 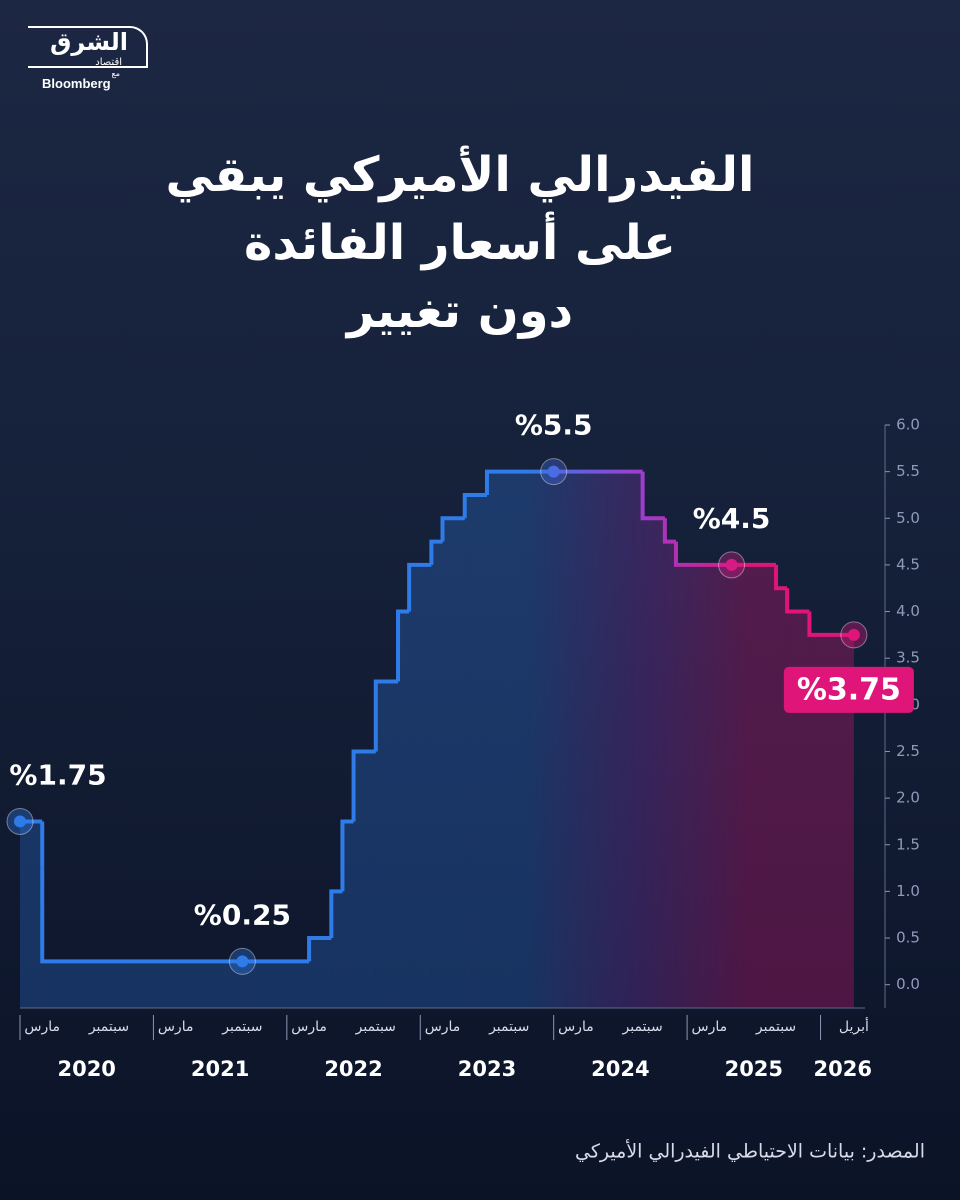 What do you see at coordinates (57, 774) in the screenshot?
I see `value-label: %1.75` at bounding box center [57, 774].